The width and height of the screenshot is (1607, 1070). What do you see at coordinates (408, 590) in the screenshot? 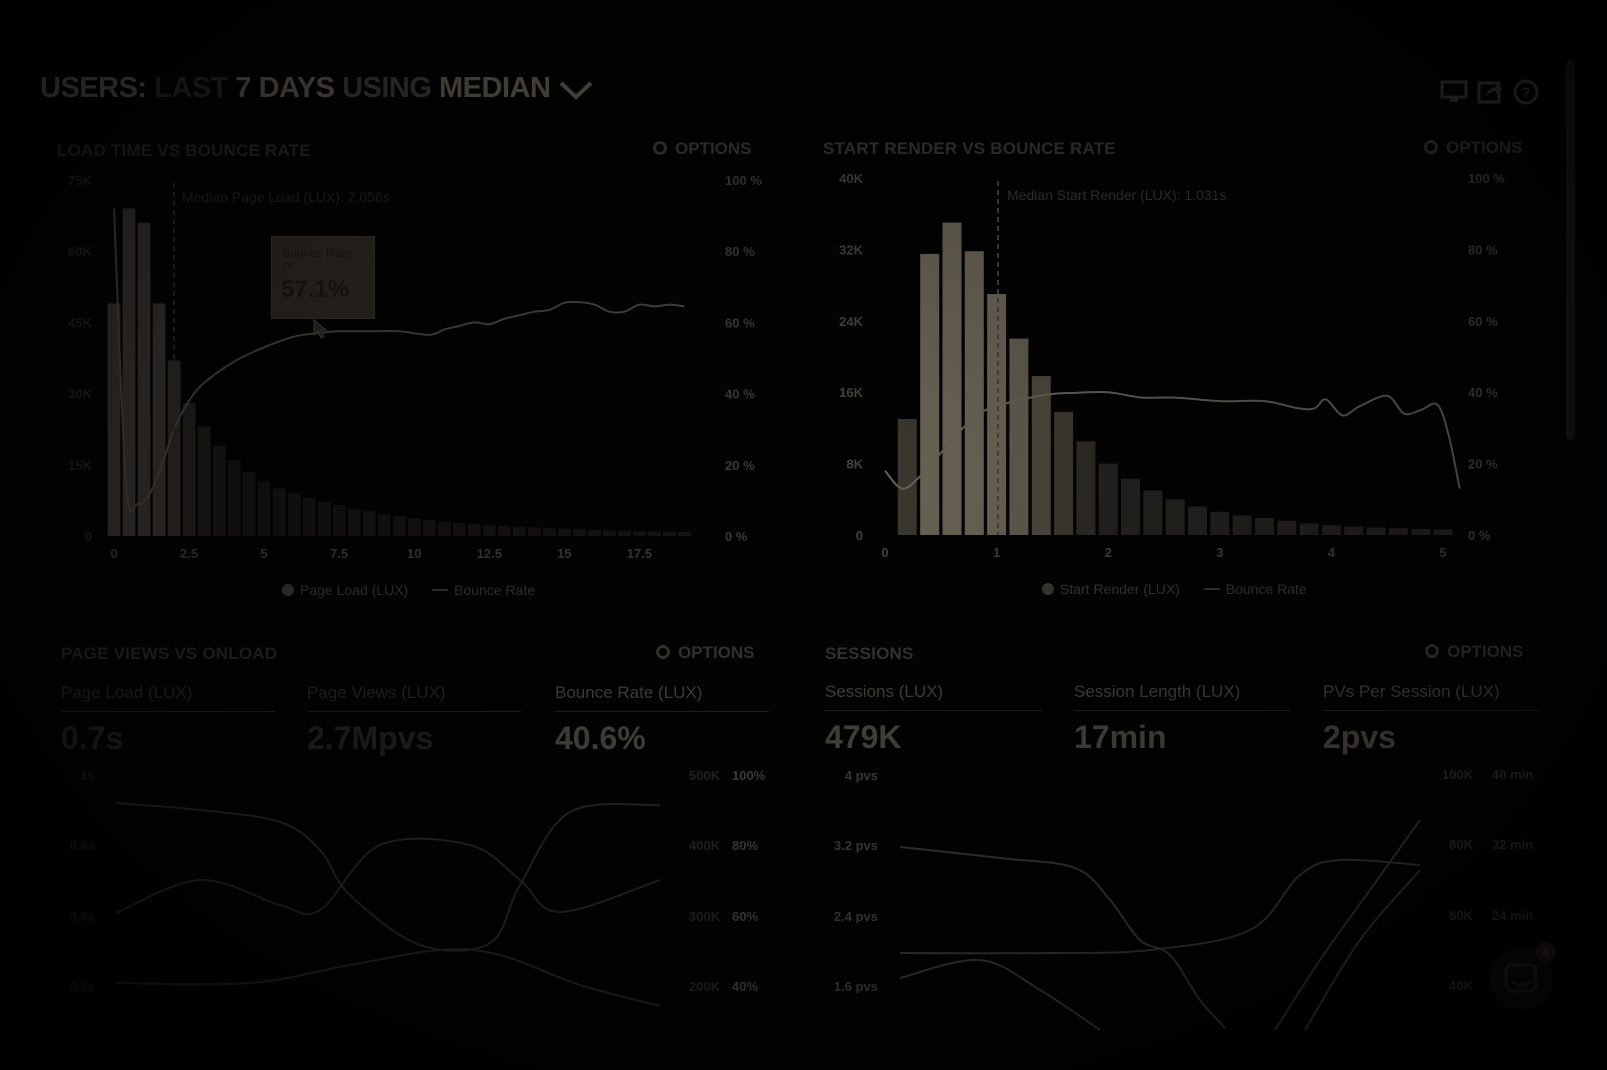
I see `legend-load: Page Load (LUX) Bounce Rate` at bounding box center [408, 590].